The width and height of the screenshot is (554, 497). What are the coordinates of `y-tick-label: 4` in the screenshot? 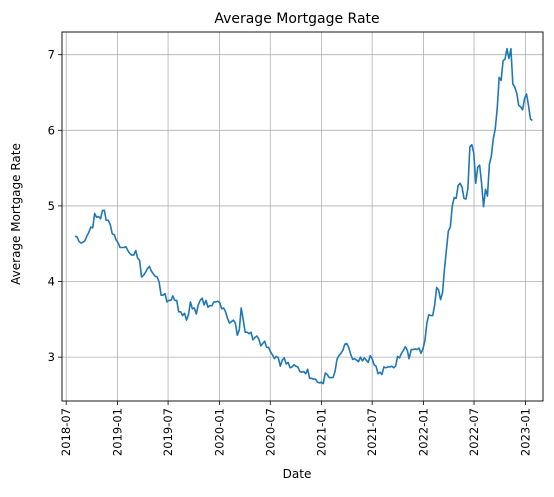 It's located at (51, 282).